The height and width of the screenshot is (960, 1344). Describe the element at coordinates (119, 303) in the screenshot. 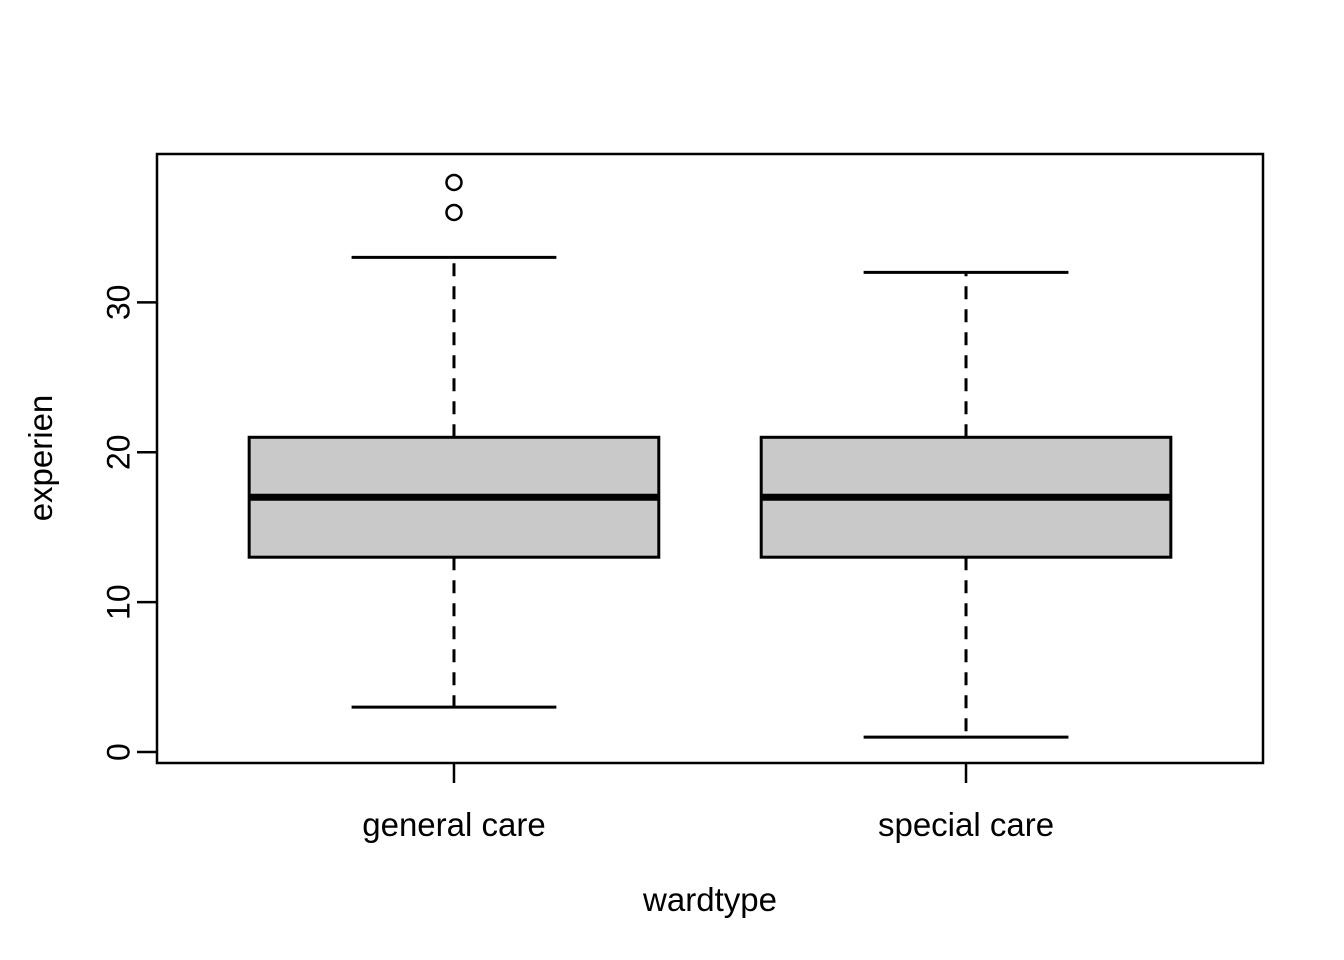

I see `y-tick-label: 30` at that location.